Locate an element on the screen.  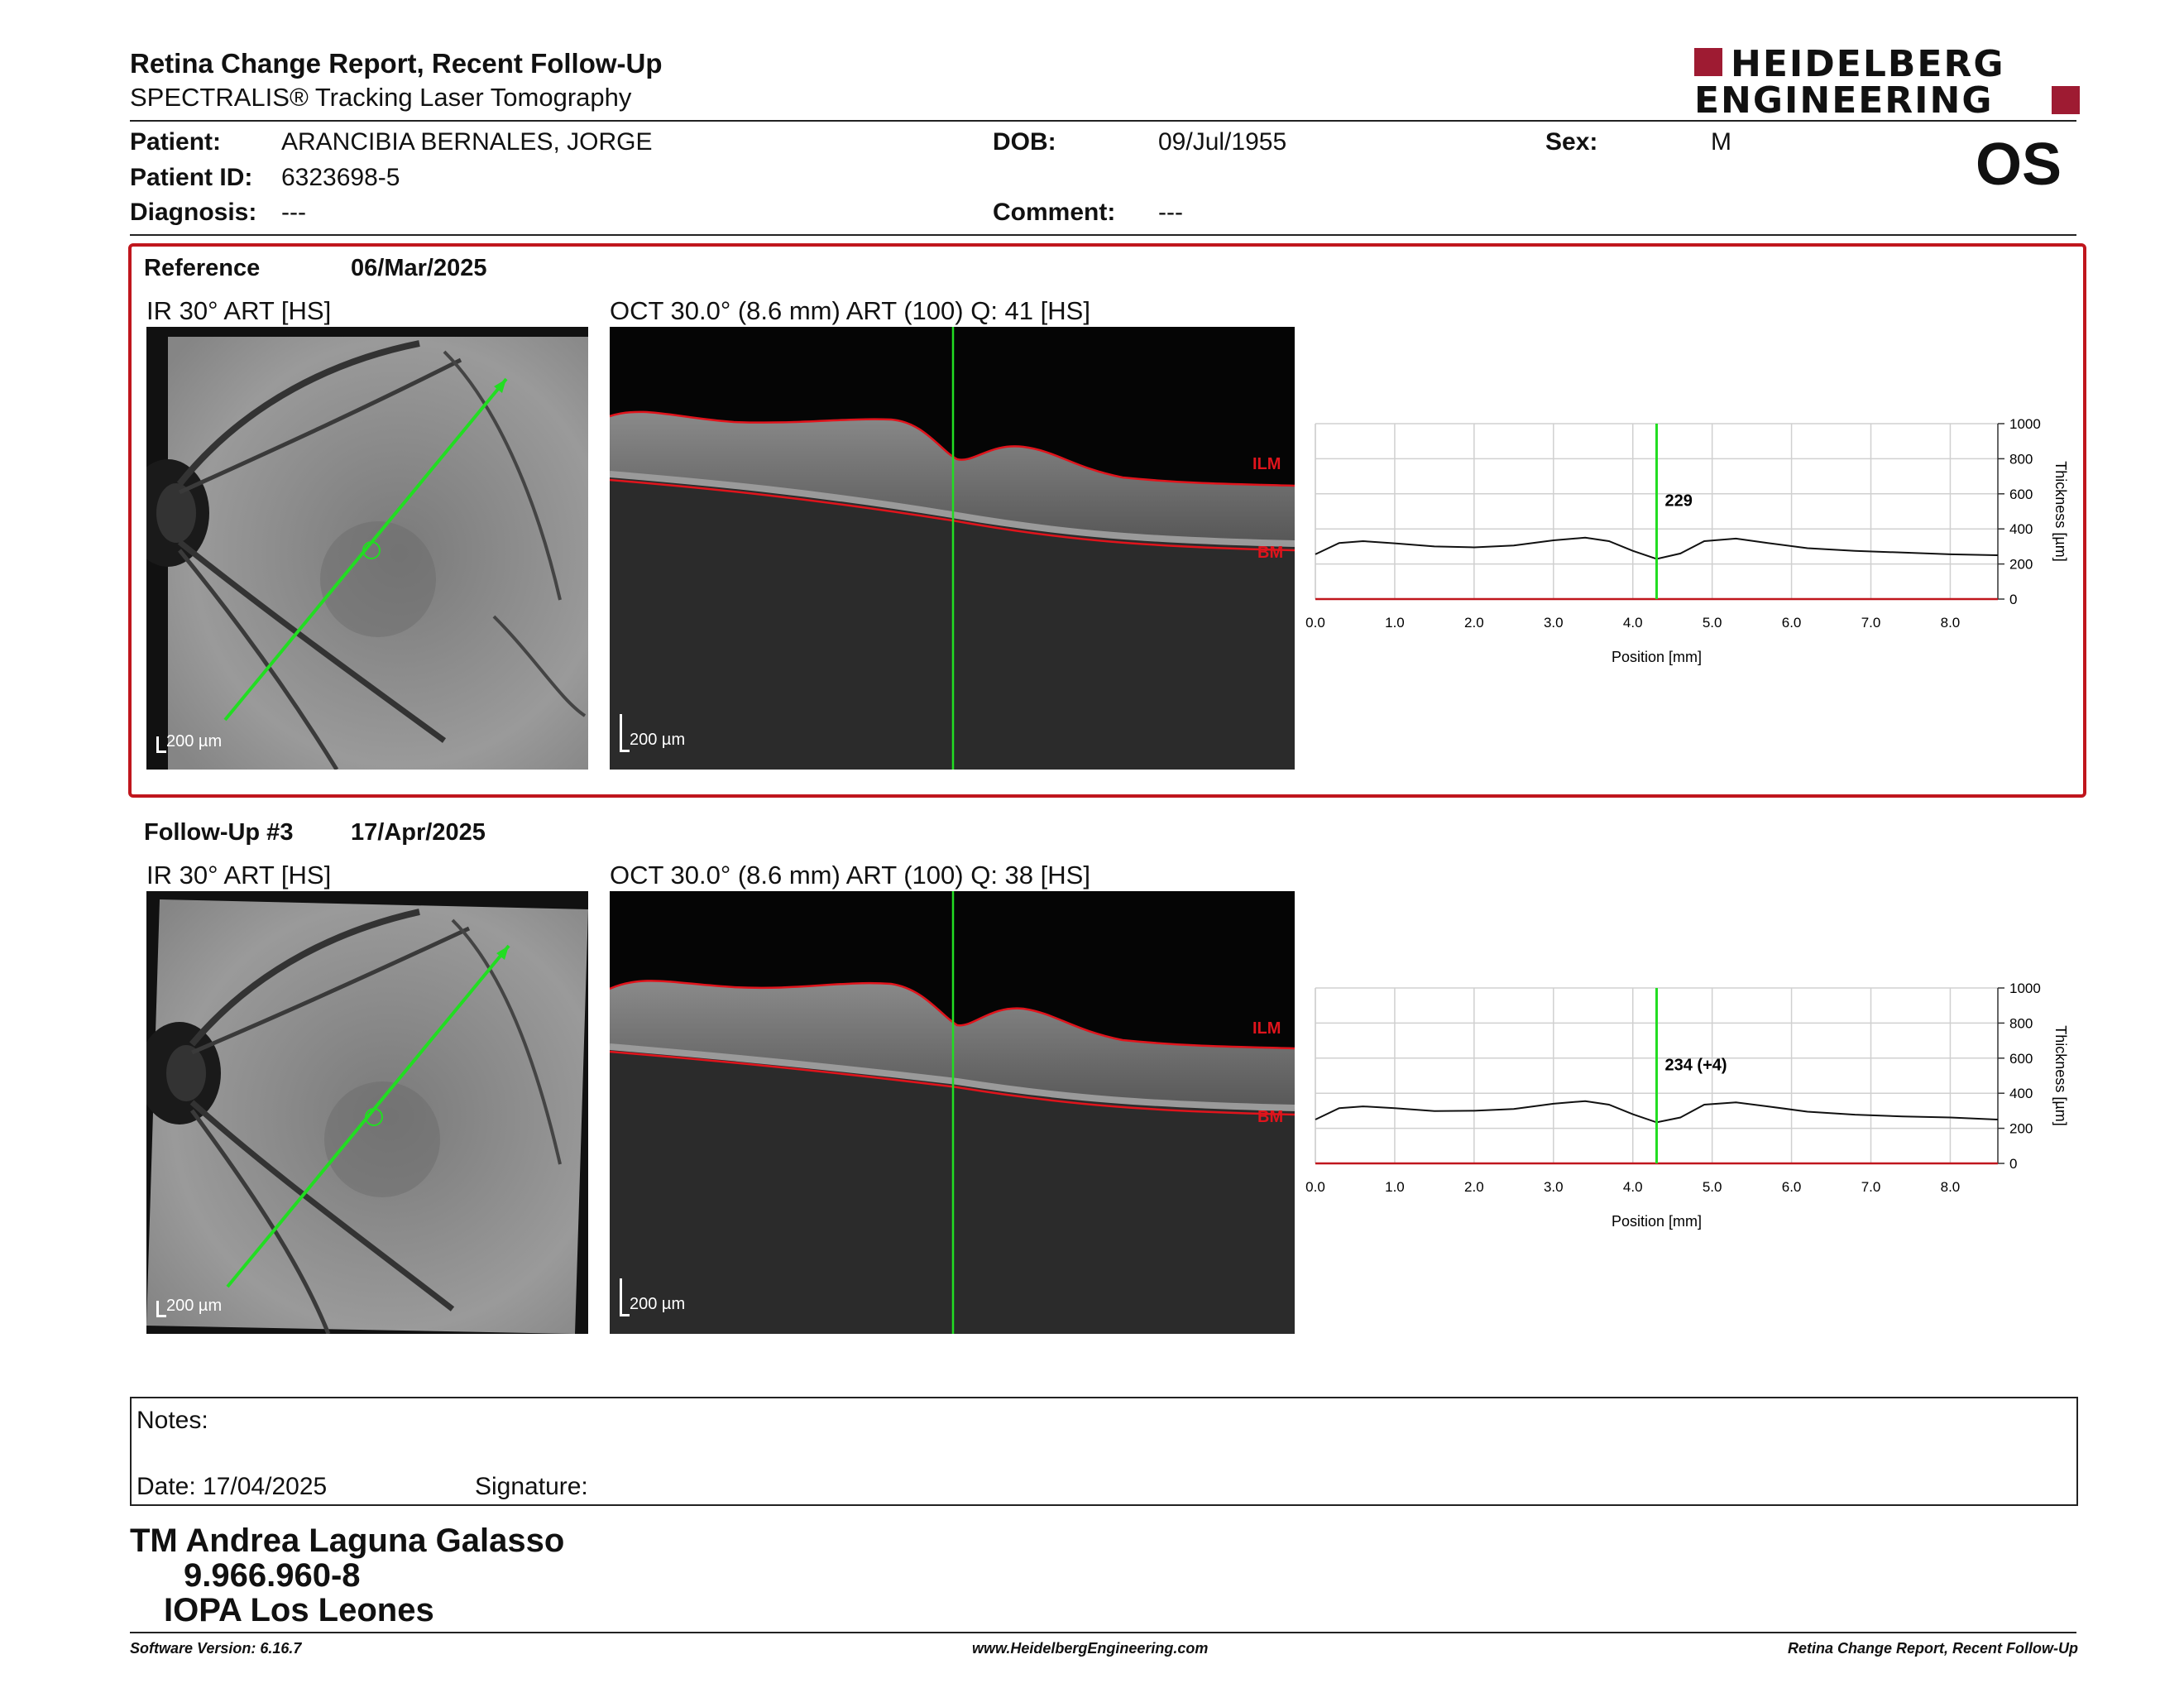
patient-id: 6323698-5 is located at coordinates (340, 177).